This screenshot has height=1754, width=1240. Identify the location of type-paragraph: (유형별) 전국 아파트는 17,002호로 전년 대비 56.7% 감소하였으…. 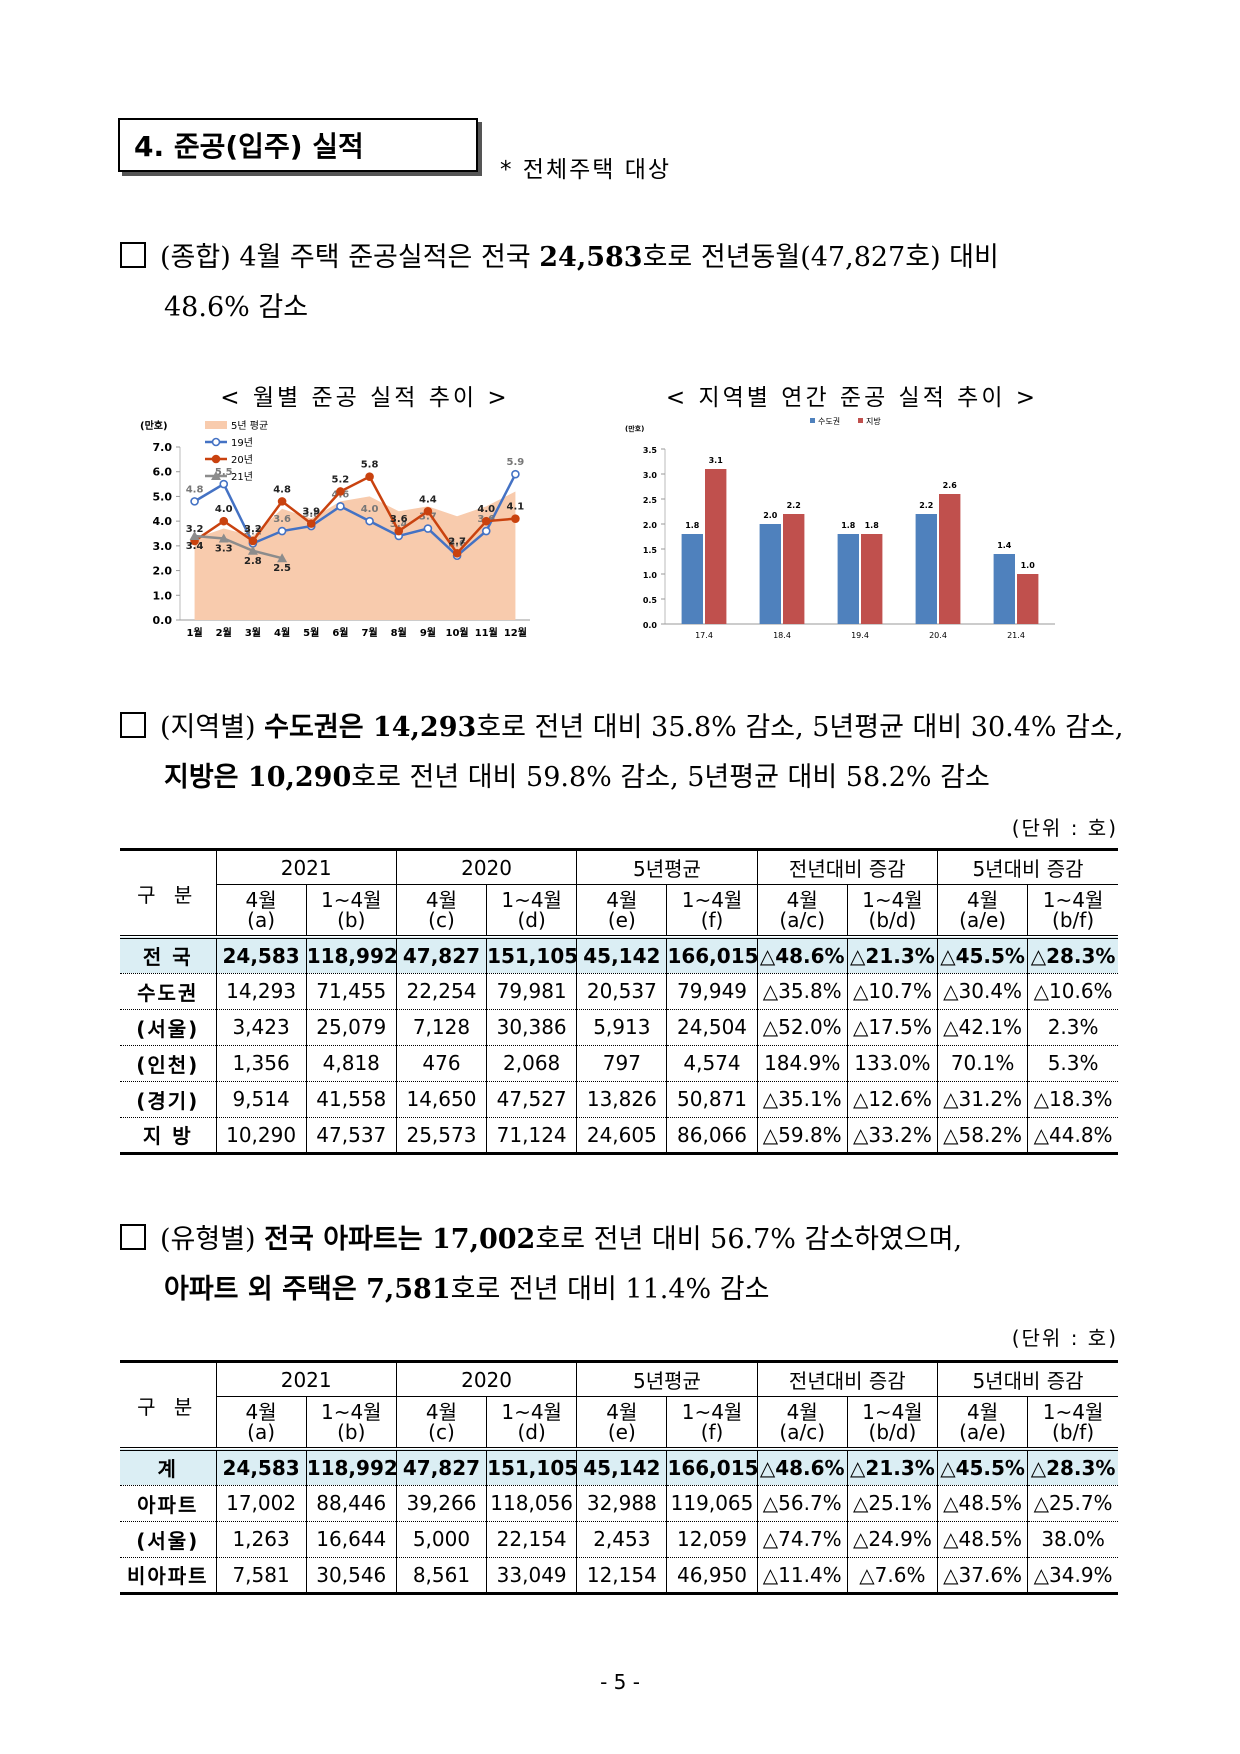
(620, 1265).